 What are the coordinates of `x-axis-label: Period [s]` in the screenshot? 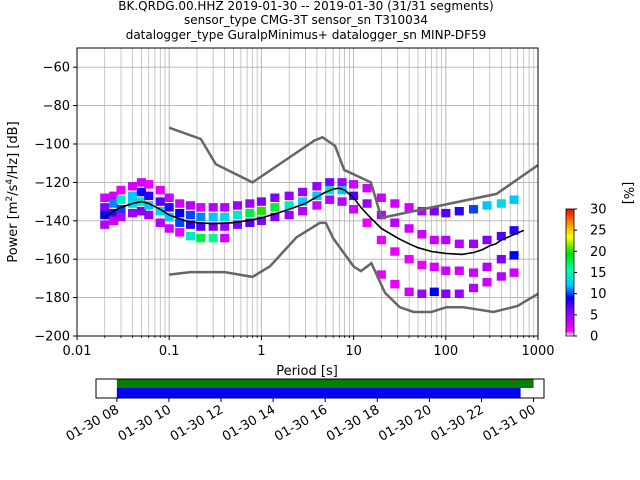 It's located at (307, 371).